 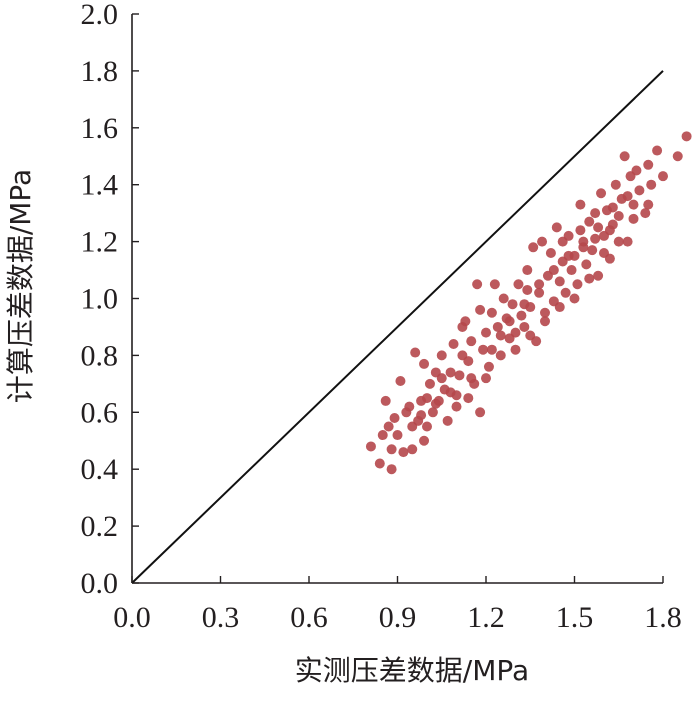 I want to click on y-tick-label: 0.8, so click(x=100, y=355).